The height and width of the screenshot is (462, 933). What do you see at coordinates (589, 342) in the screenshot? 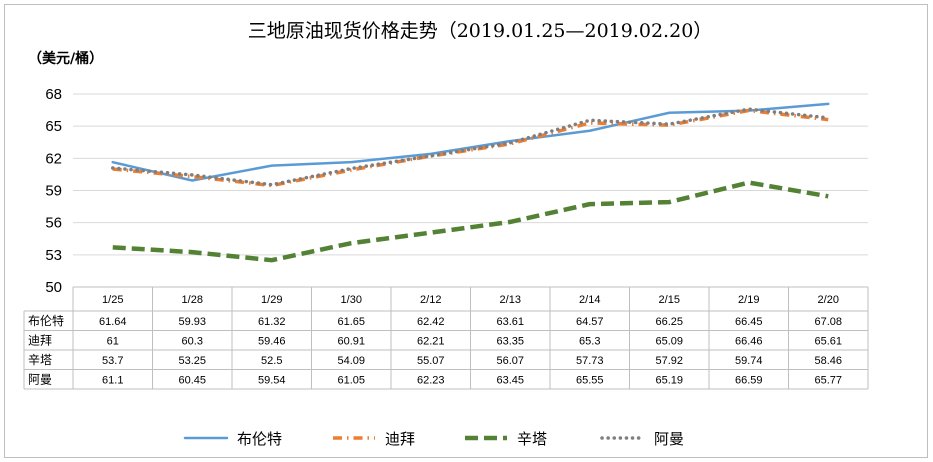
I see `table-cell: 65.3` at bounding box center [589, 342].